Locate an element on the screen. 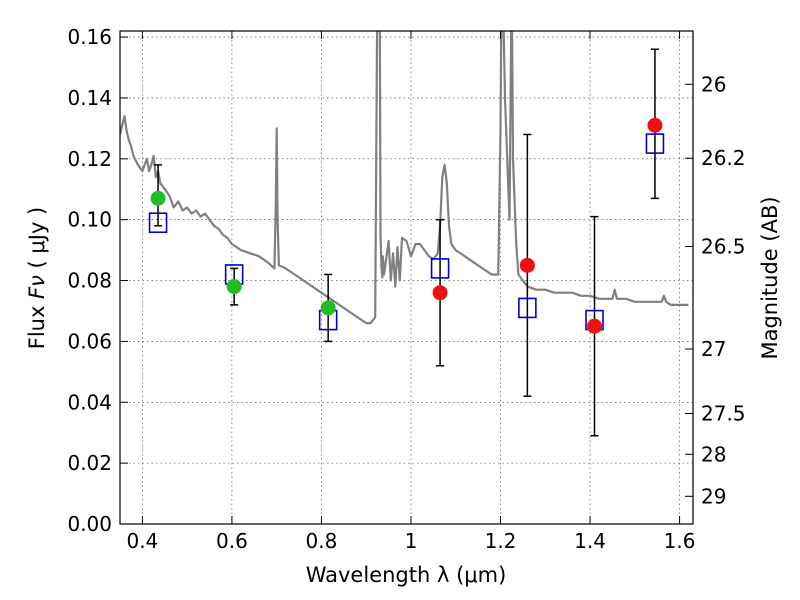 This screenshot has height=600, width=800. x-tick-label: 0.8 is located at coordinates (322, 541).